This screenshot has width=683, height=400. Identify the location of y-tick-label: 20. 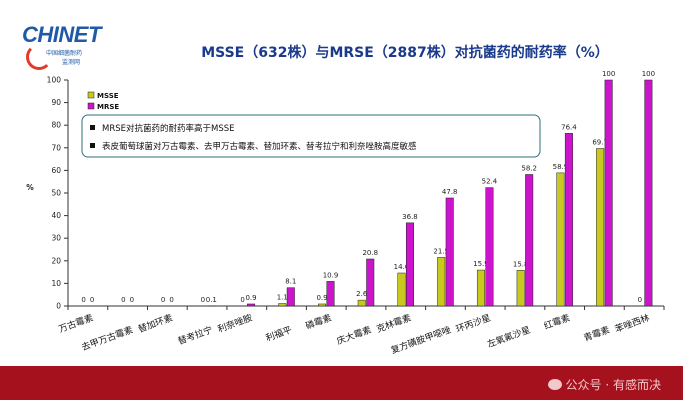
(56, 260).